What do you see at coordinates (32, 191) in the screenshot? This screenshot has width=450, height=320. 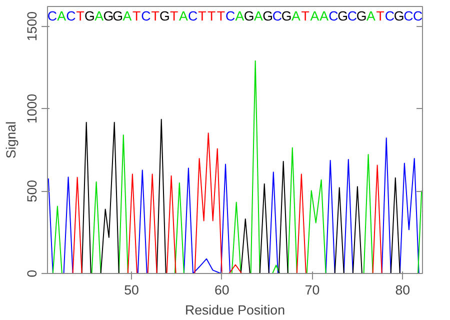 I see `y-tick-label: 500` at bounding box center [32, 191].